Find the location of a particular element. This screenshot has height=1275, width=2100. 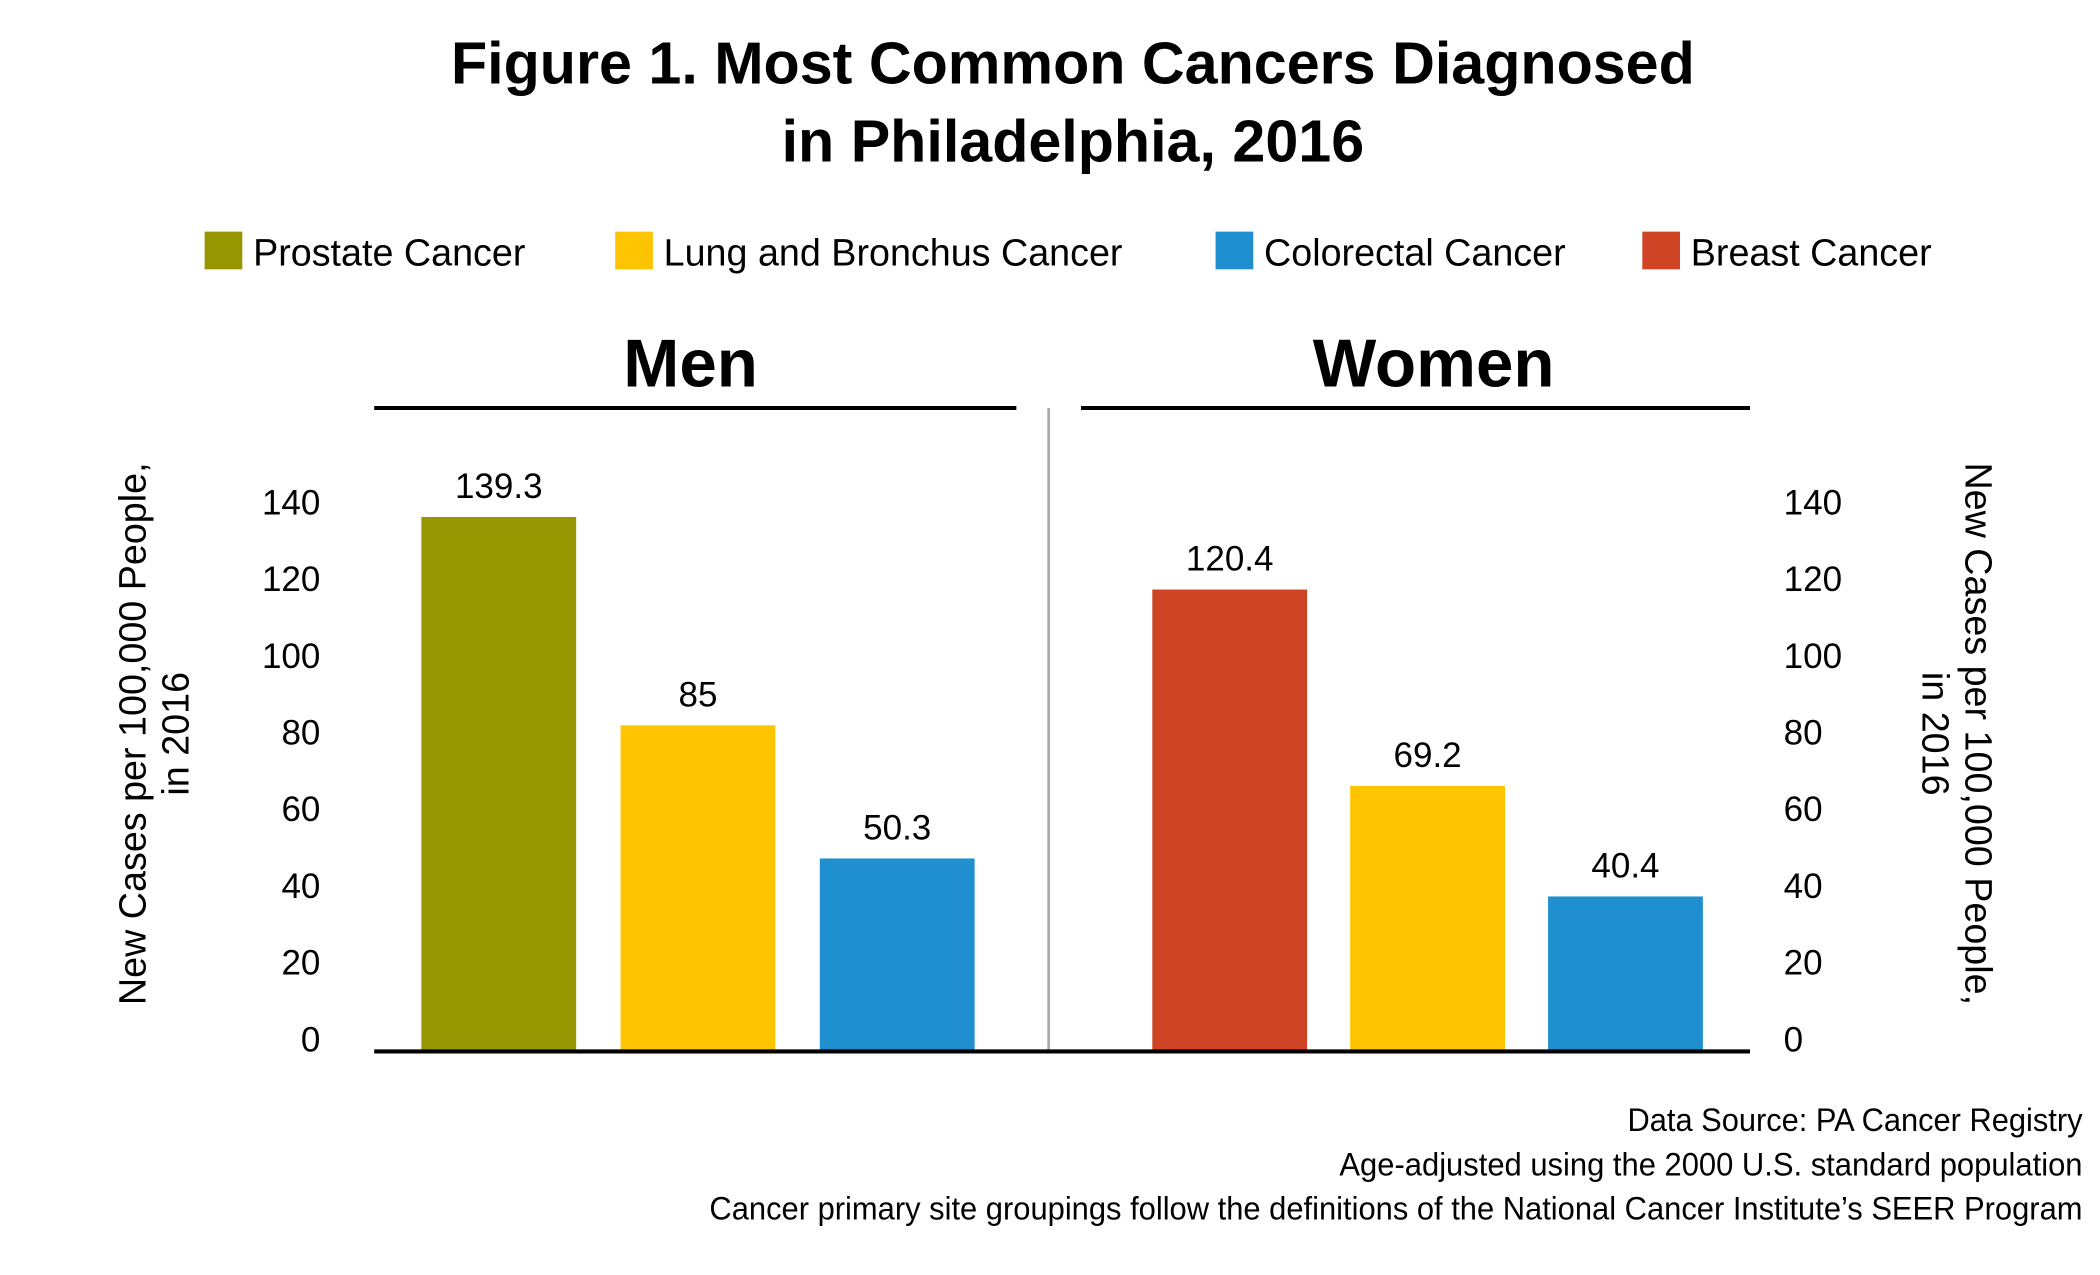

data-label: 69.2 is located at coordinates (1428, 755).